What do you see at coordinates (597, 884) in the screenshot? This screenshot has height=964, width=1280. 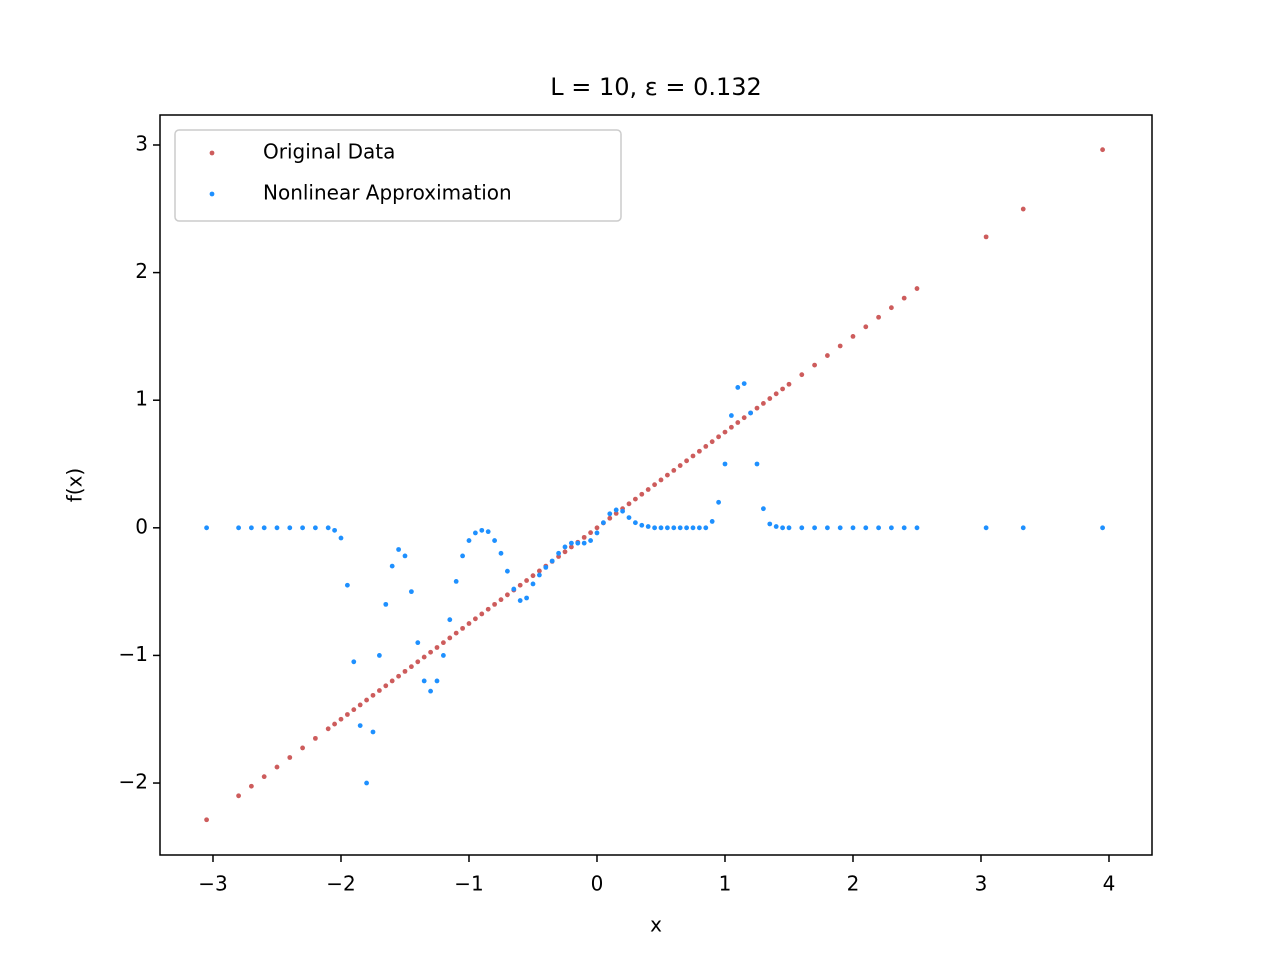 I see `x-tick-label: 0` at bounding box center [597, 884].